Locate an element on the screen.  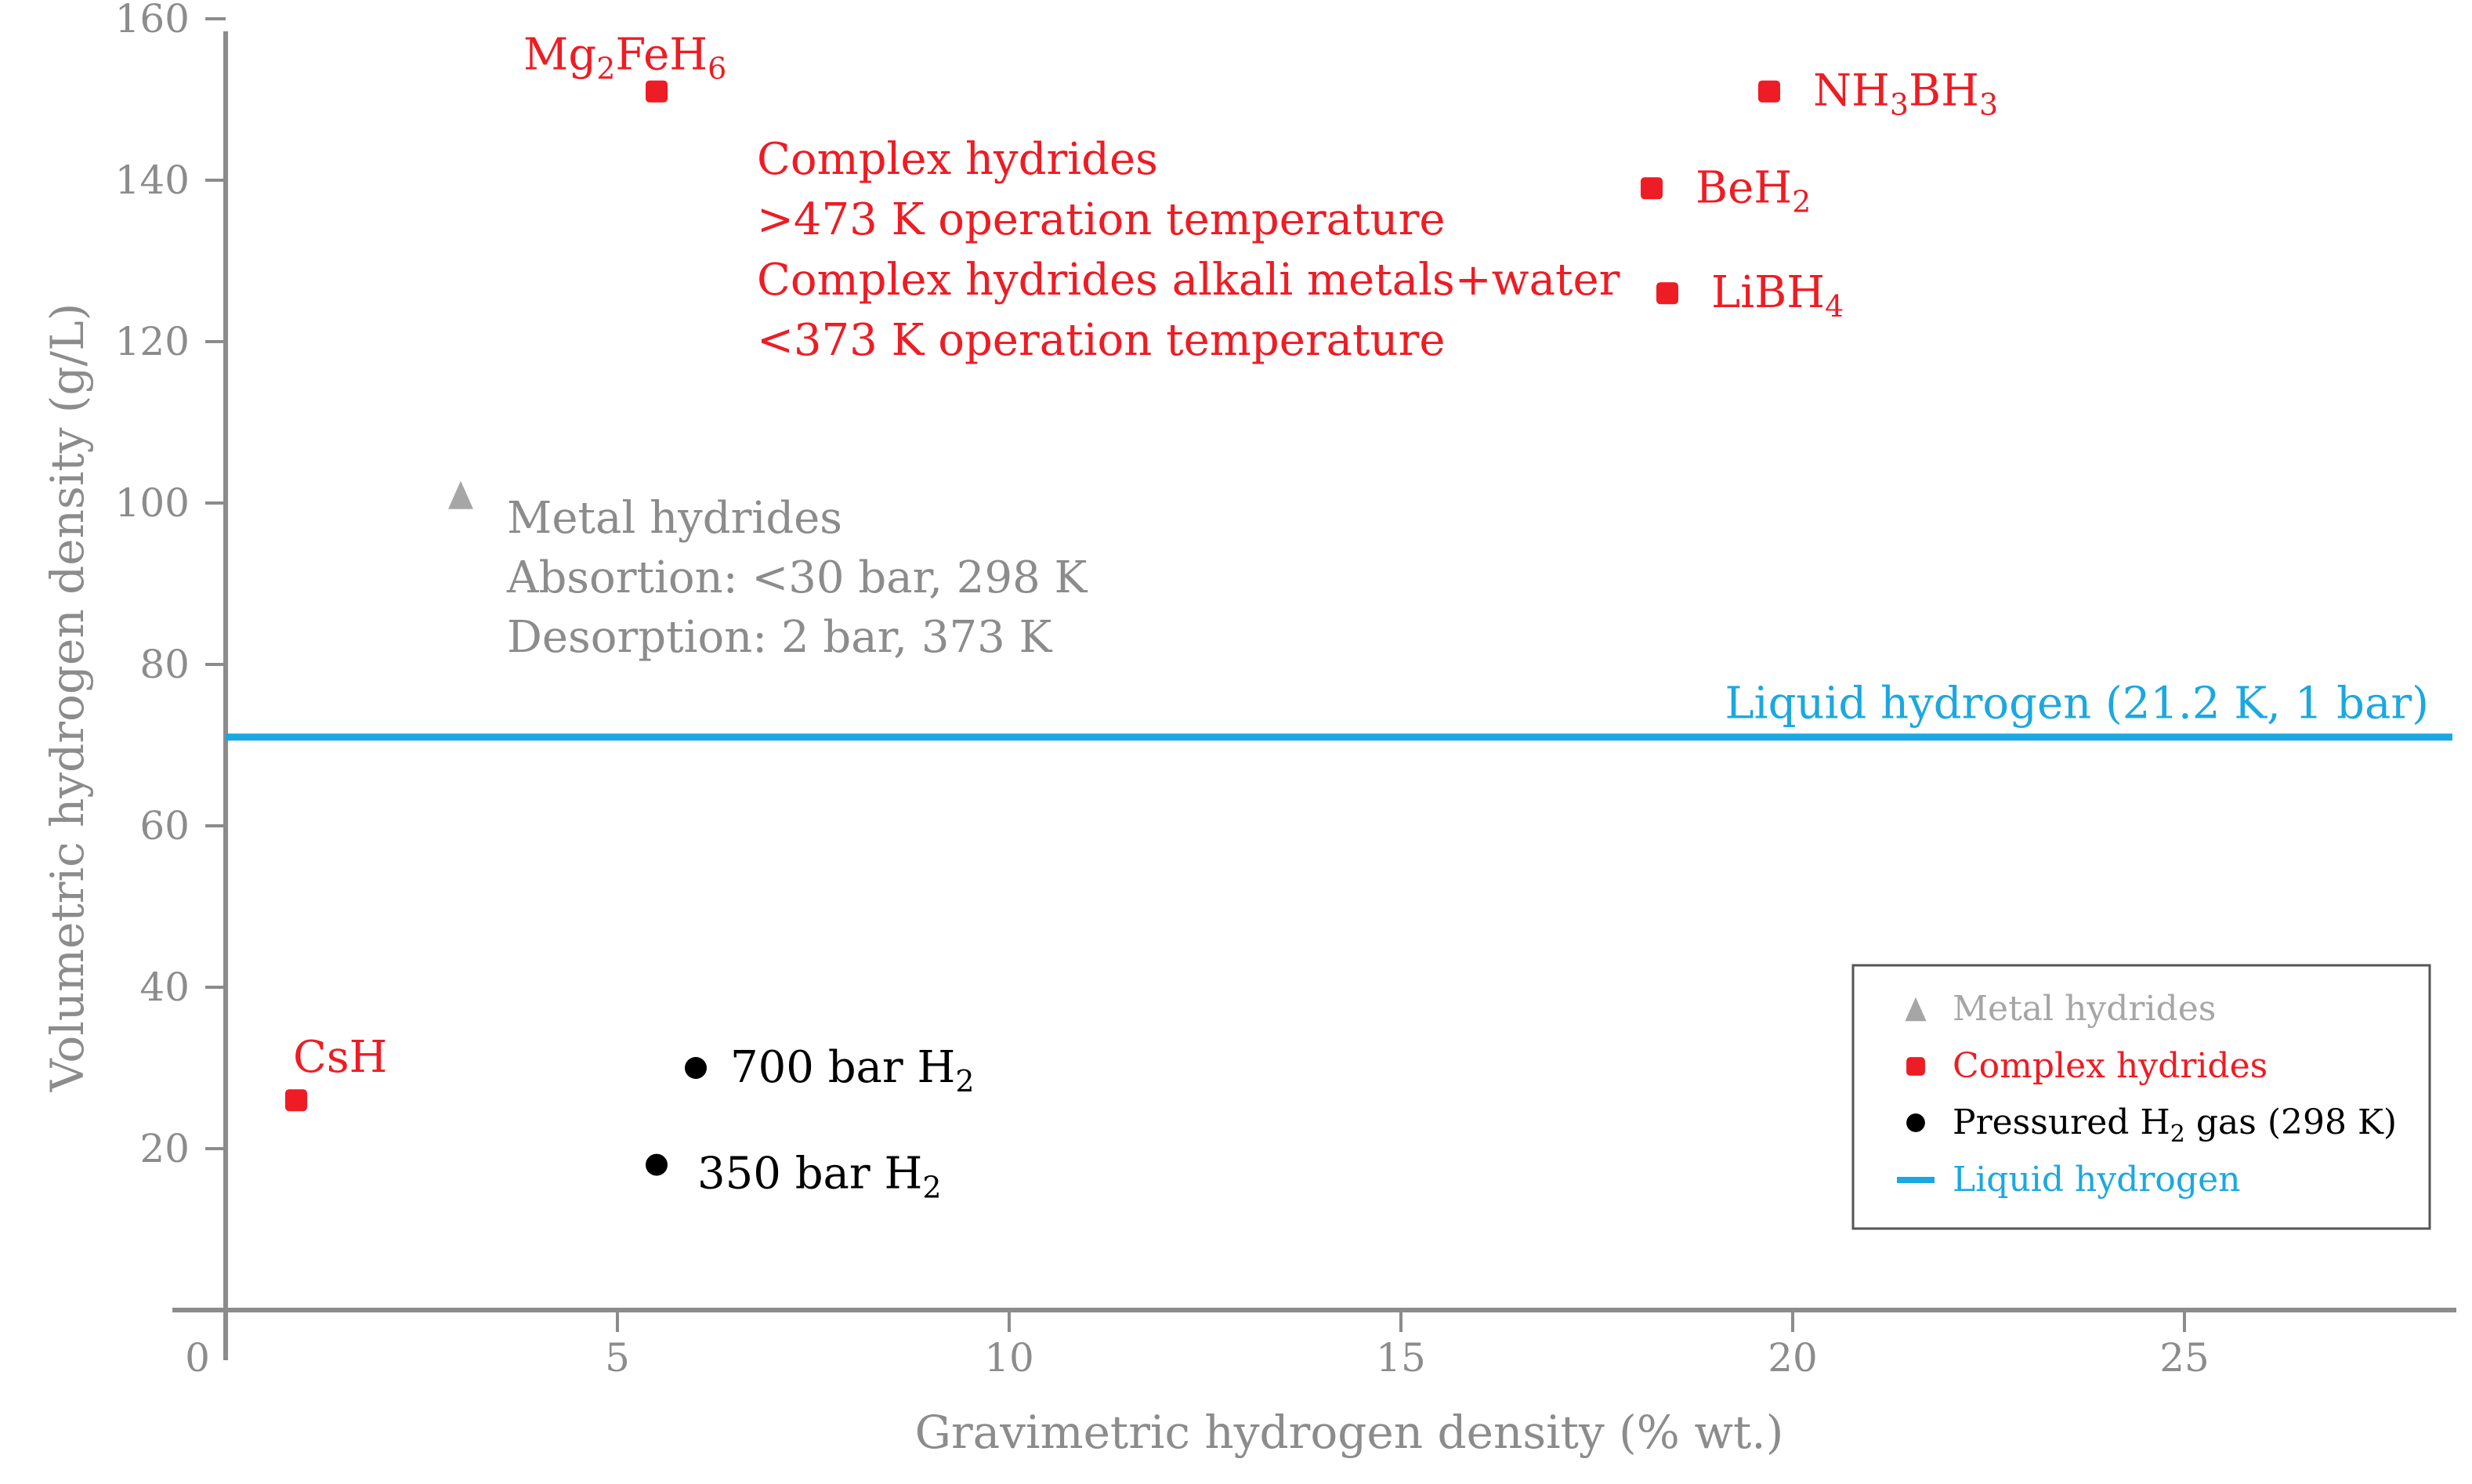
y-tick-label: 100 is located at coordinates (152, 503).